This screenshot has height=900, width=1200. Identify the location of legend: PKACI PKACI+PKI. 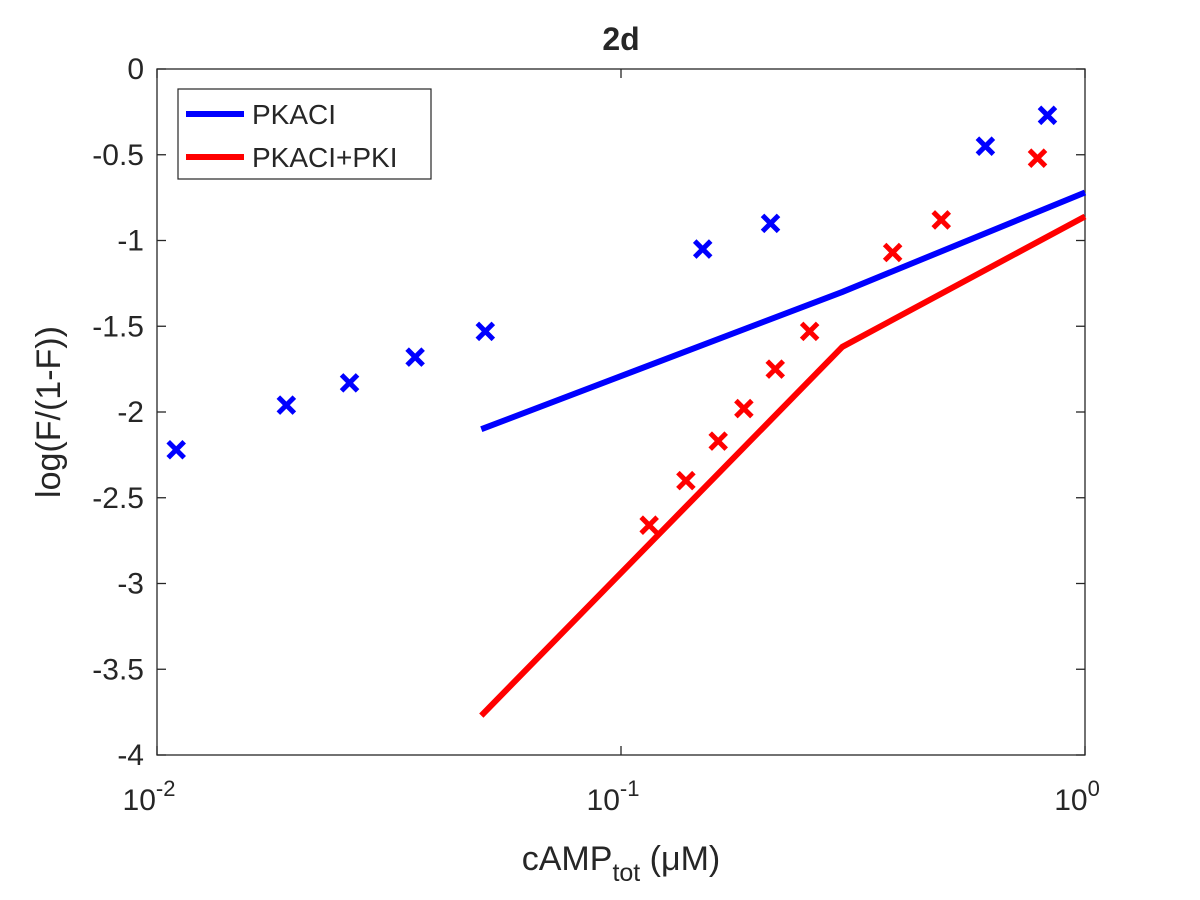
(304, 134).